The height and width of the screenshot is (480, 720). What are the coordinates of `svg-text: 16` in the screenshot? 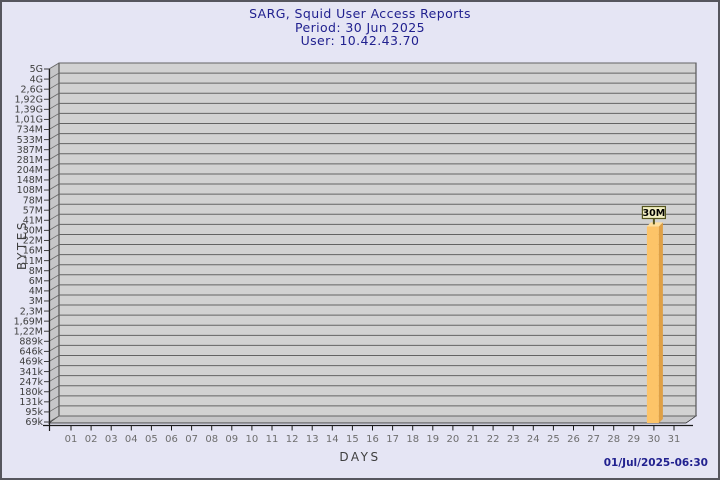 It's located at (372, 439).